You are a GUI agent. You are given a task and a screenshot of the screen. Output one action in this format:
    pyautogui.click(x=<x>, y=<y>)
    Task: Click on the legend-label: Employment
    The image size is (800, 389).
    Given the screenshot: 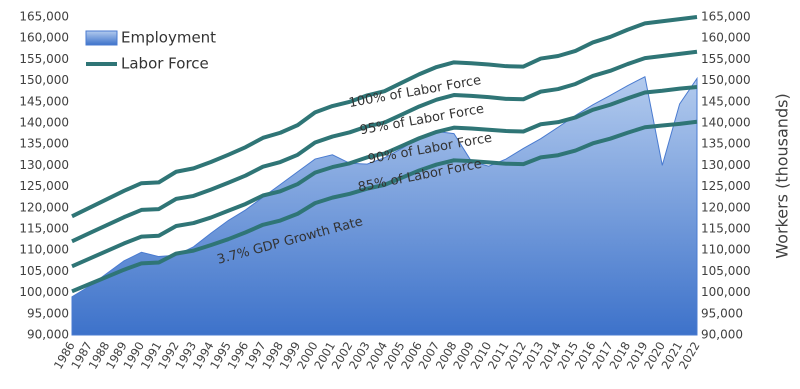 What is the action you would take?
    pyautogui.click(x=168, y=38)
    